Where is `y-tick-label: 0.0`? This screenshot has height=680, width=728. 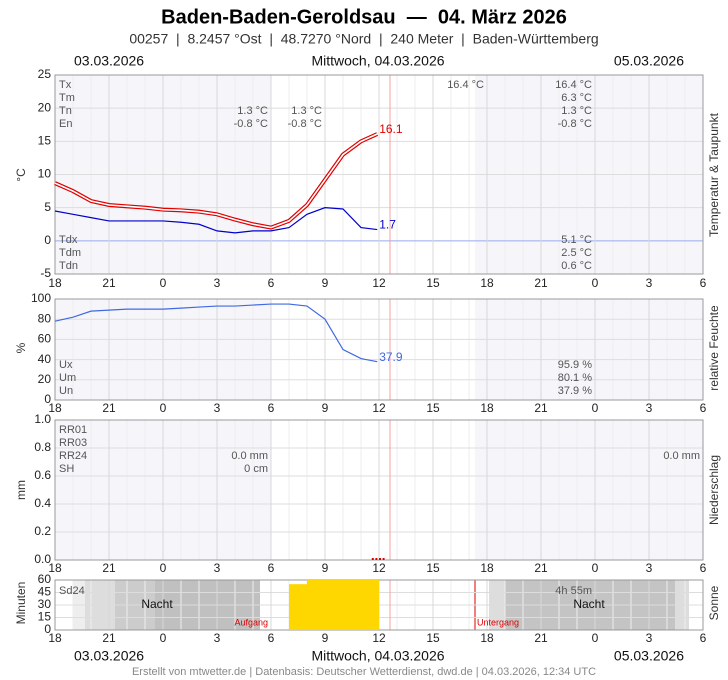 y-tick-label: 0.0 is located at coordinates (42, 559).